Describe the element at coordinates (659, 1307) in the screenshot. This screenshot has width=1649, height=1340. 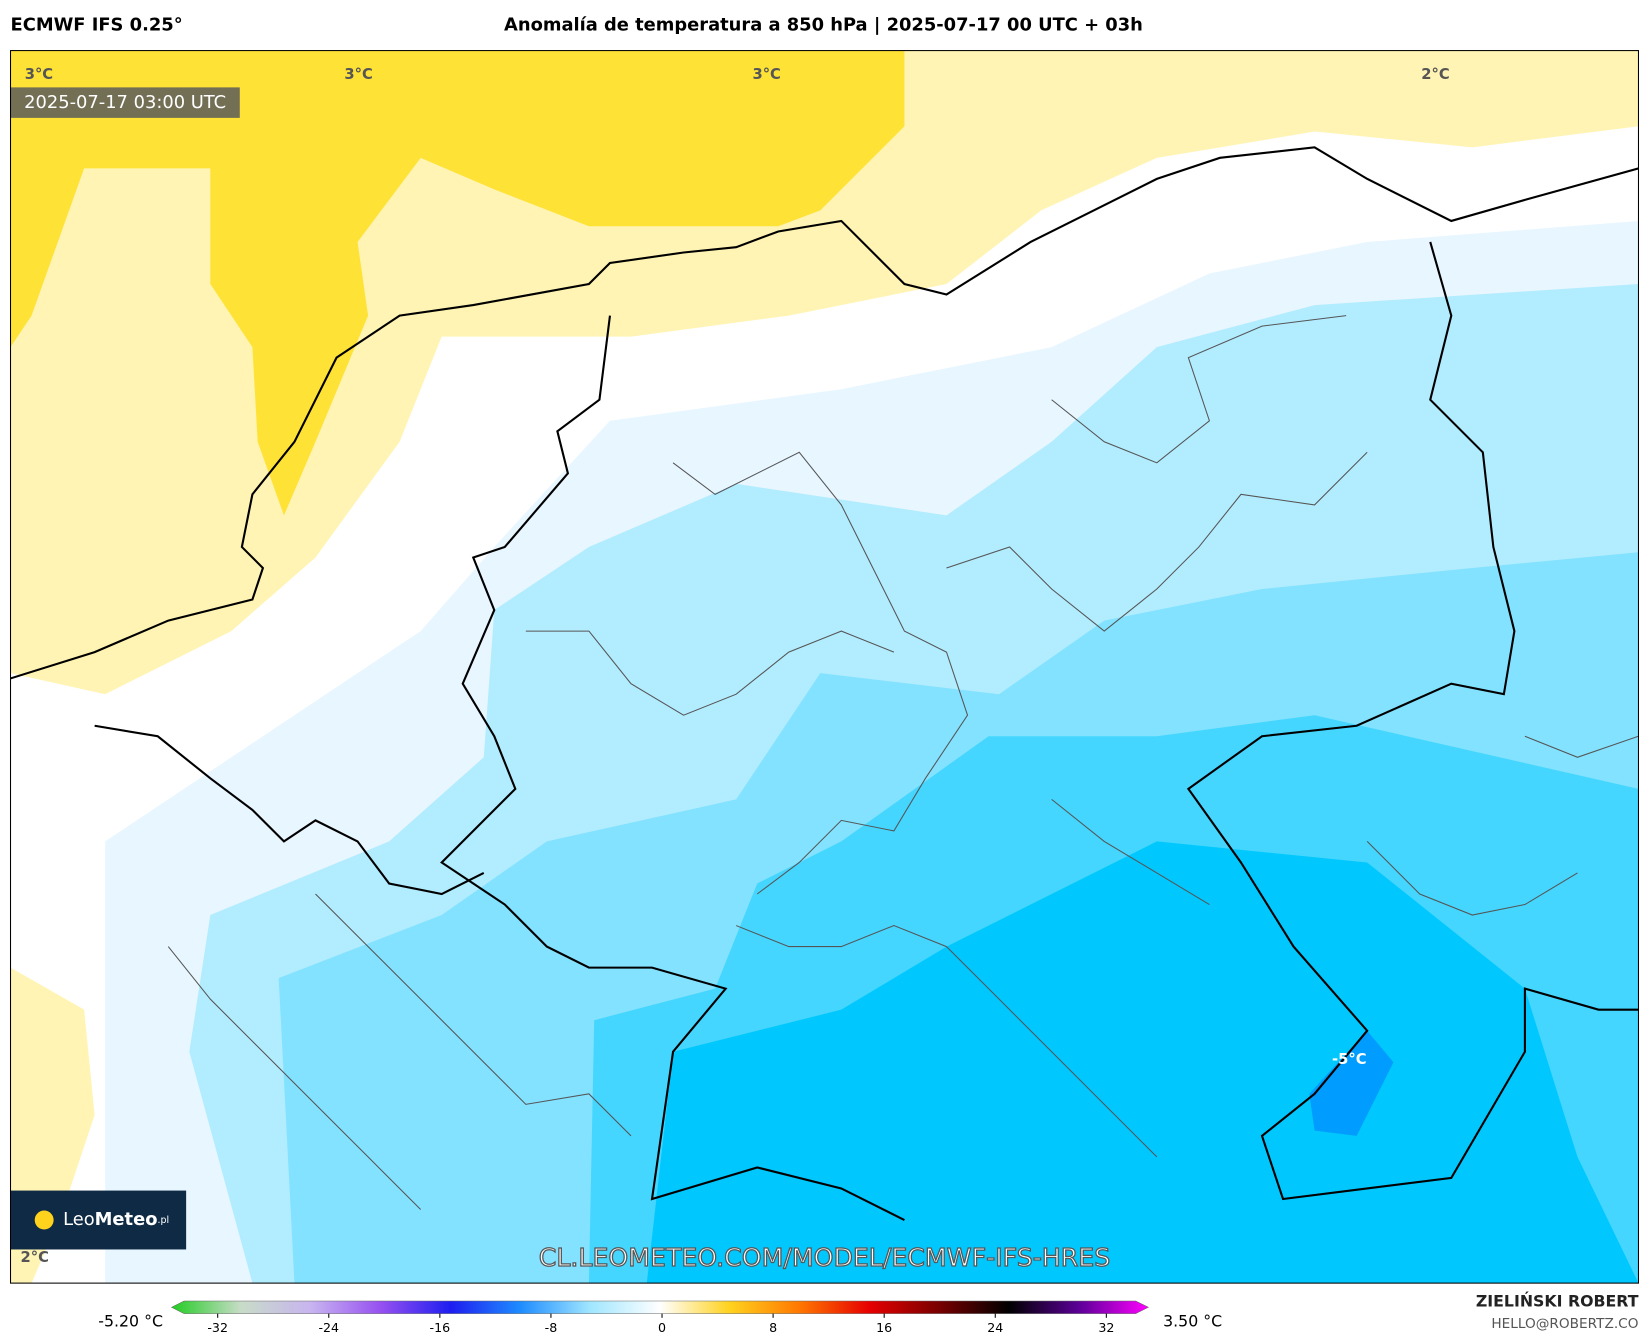
I see `colorbar-bar` at that location.